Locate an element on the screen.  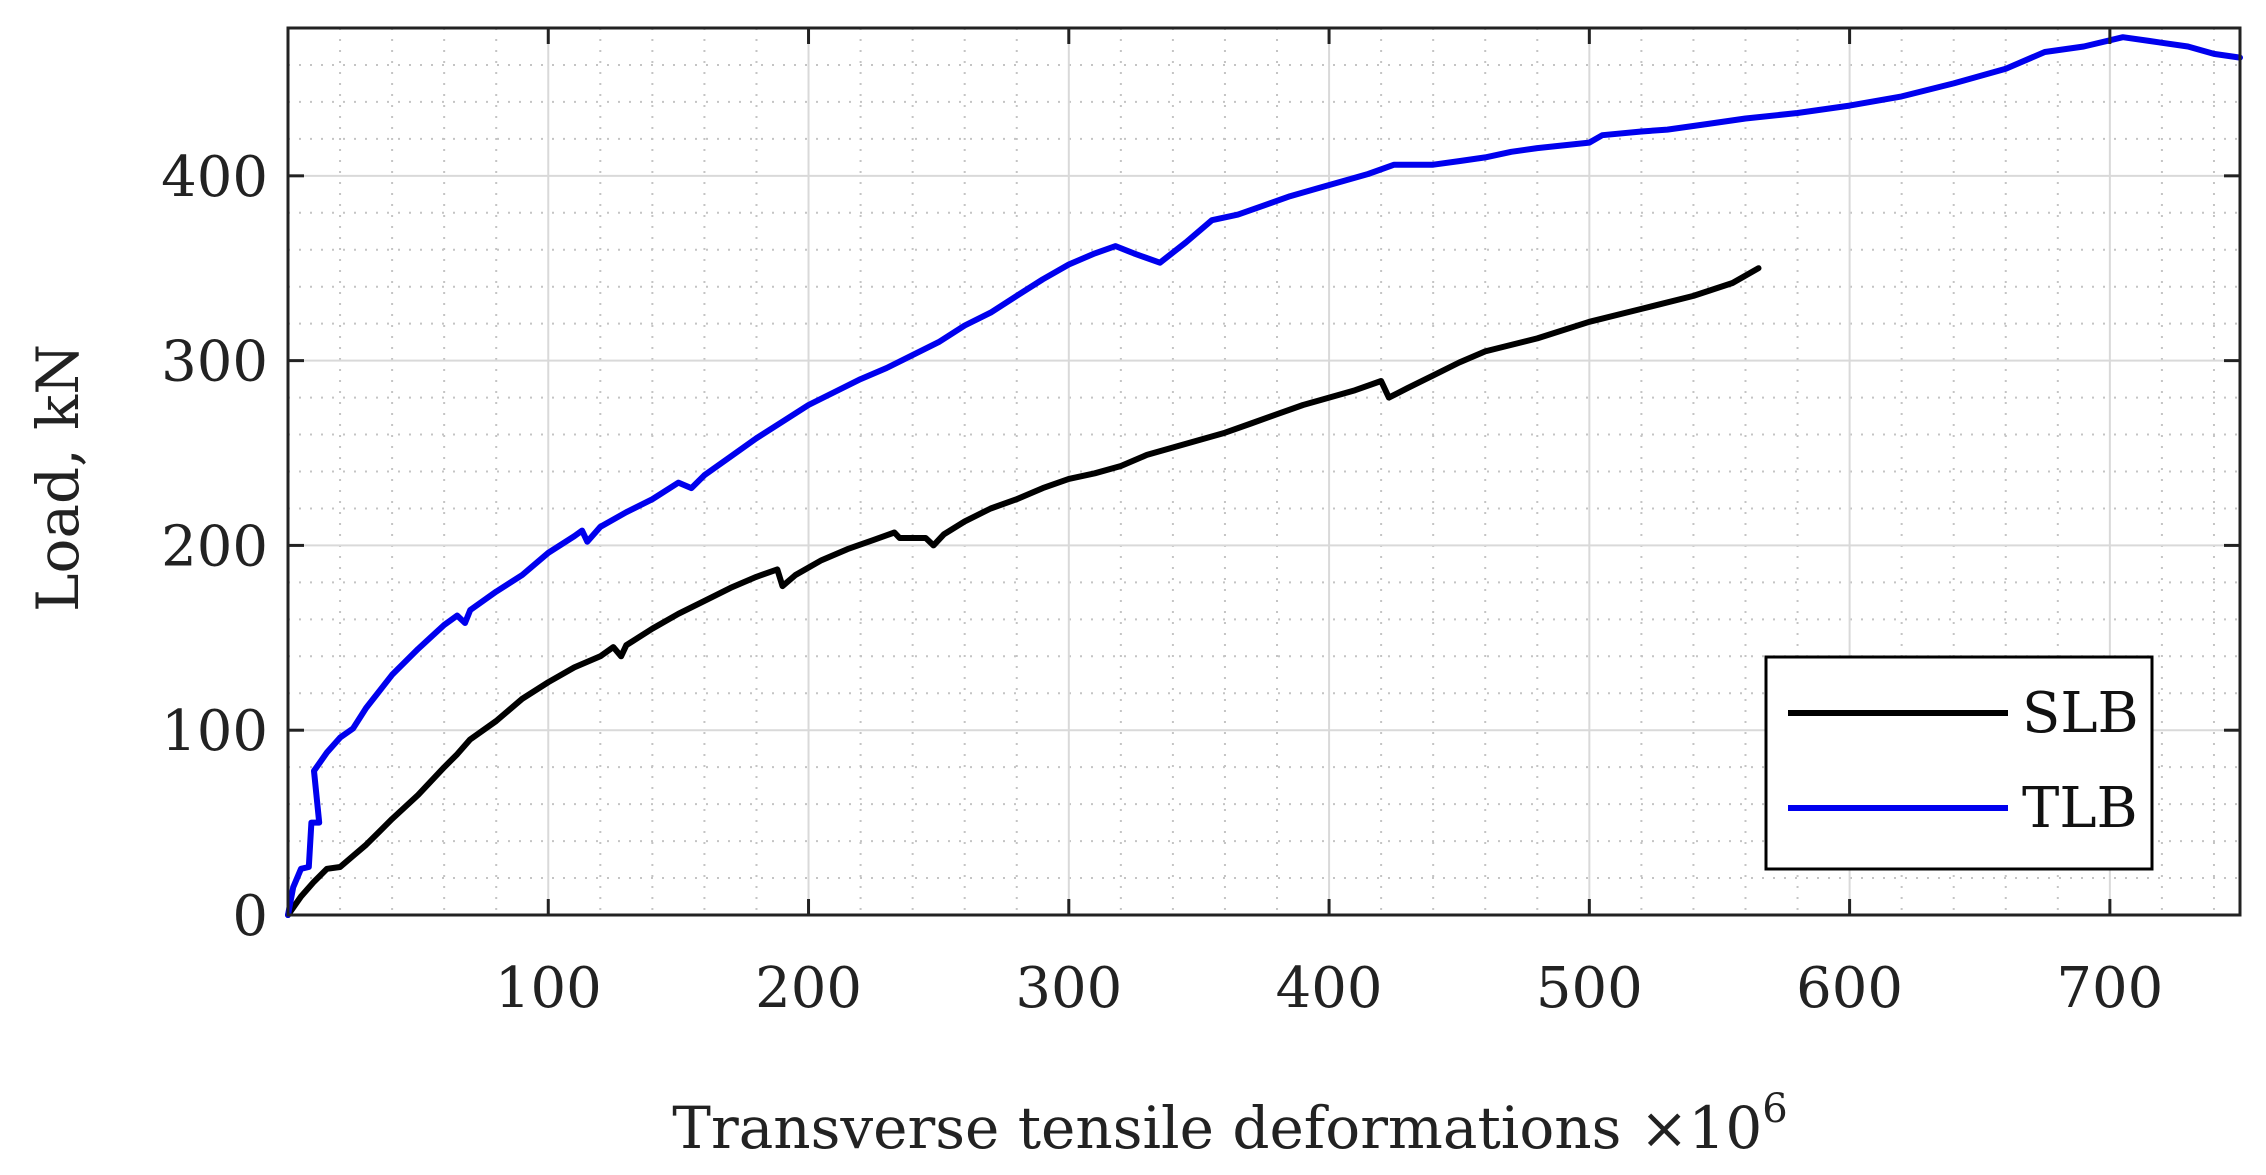
x-tick-label: 400 is located at coordinates (1329, 988).